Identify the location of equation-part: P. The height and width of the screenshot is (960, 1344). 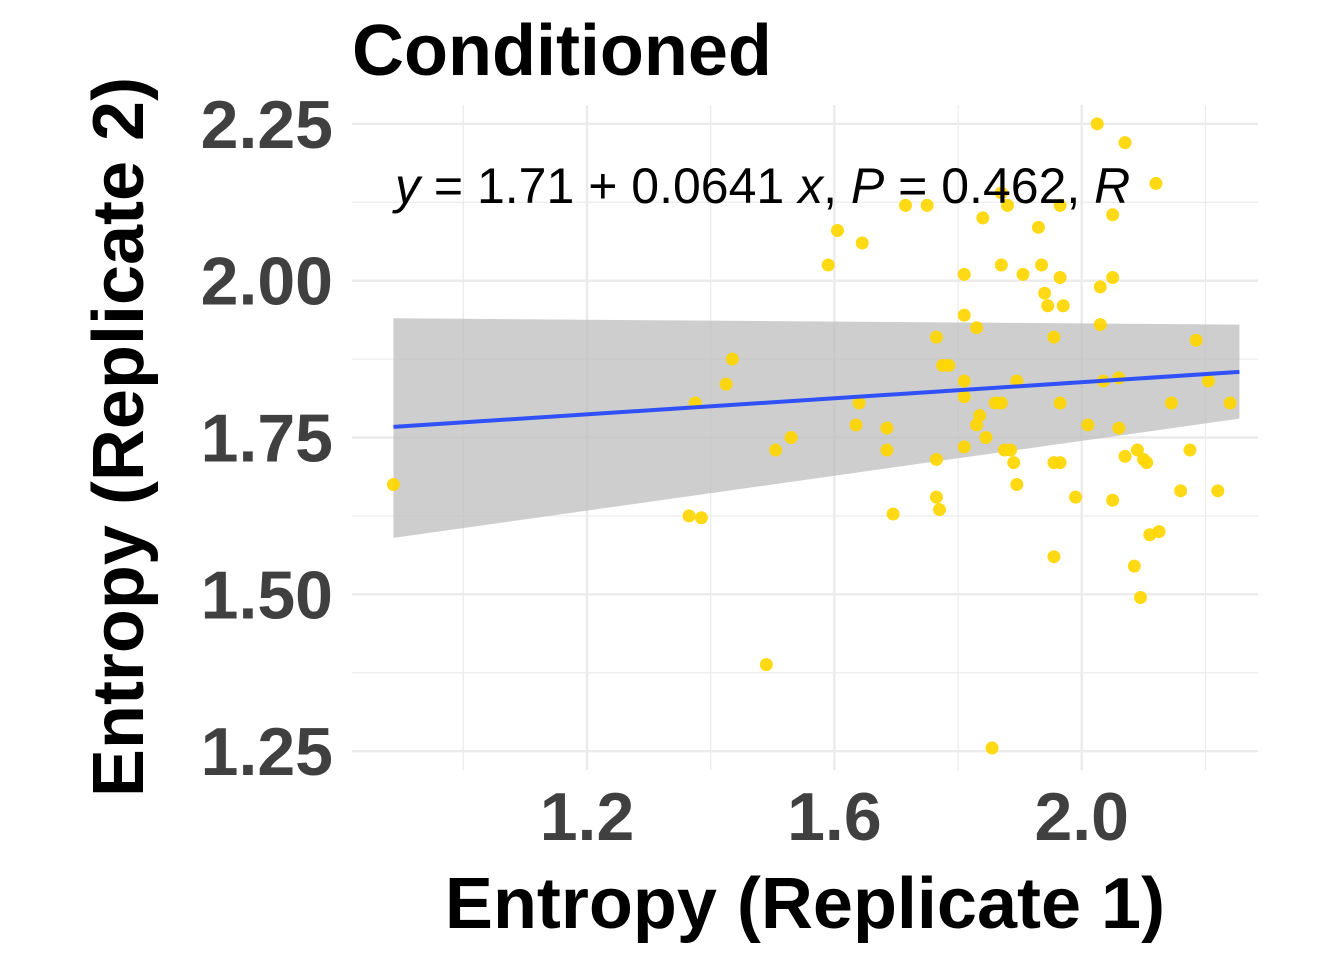
(868, 186).